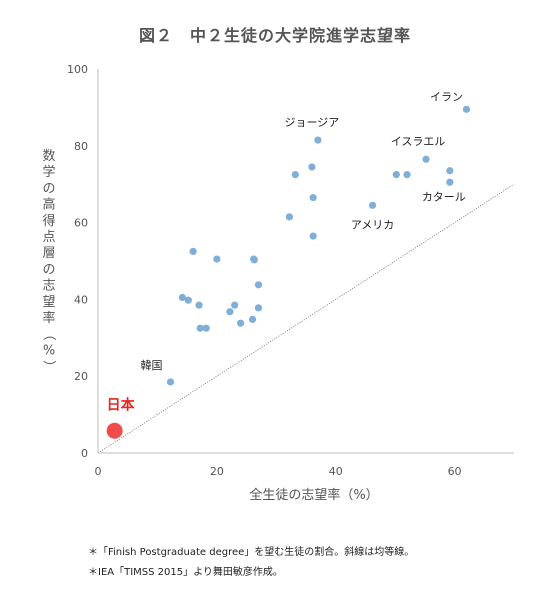  What do you see at coordinates (48, 221) in the screenshot?
I see `y-axis-label-char: 得` at bounding box center [48, 221].